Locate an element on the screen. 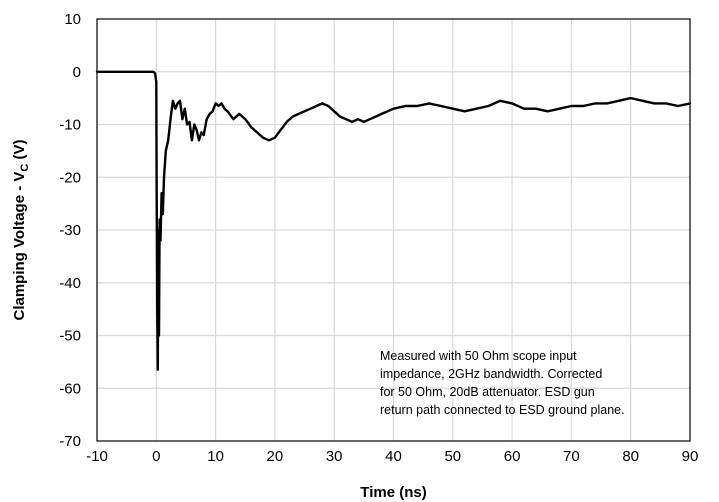  x-tick-label: 30 is located at coordinates (334, 456).